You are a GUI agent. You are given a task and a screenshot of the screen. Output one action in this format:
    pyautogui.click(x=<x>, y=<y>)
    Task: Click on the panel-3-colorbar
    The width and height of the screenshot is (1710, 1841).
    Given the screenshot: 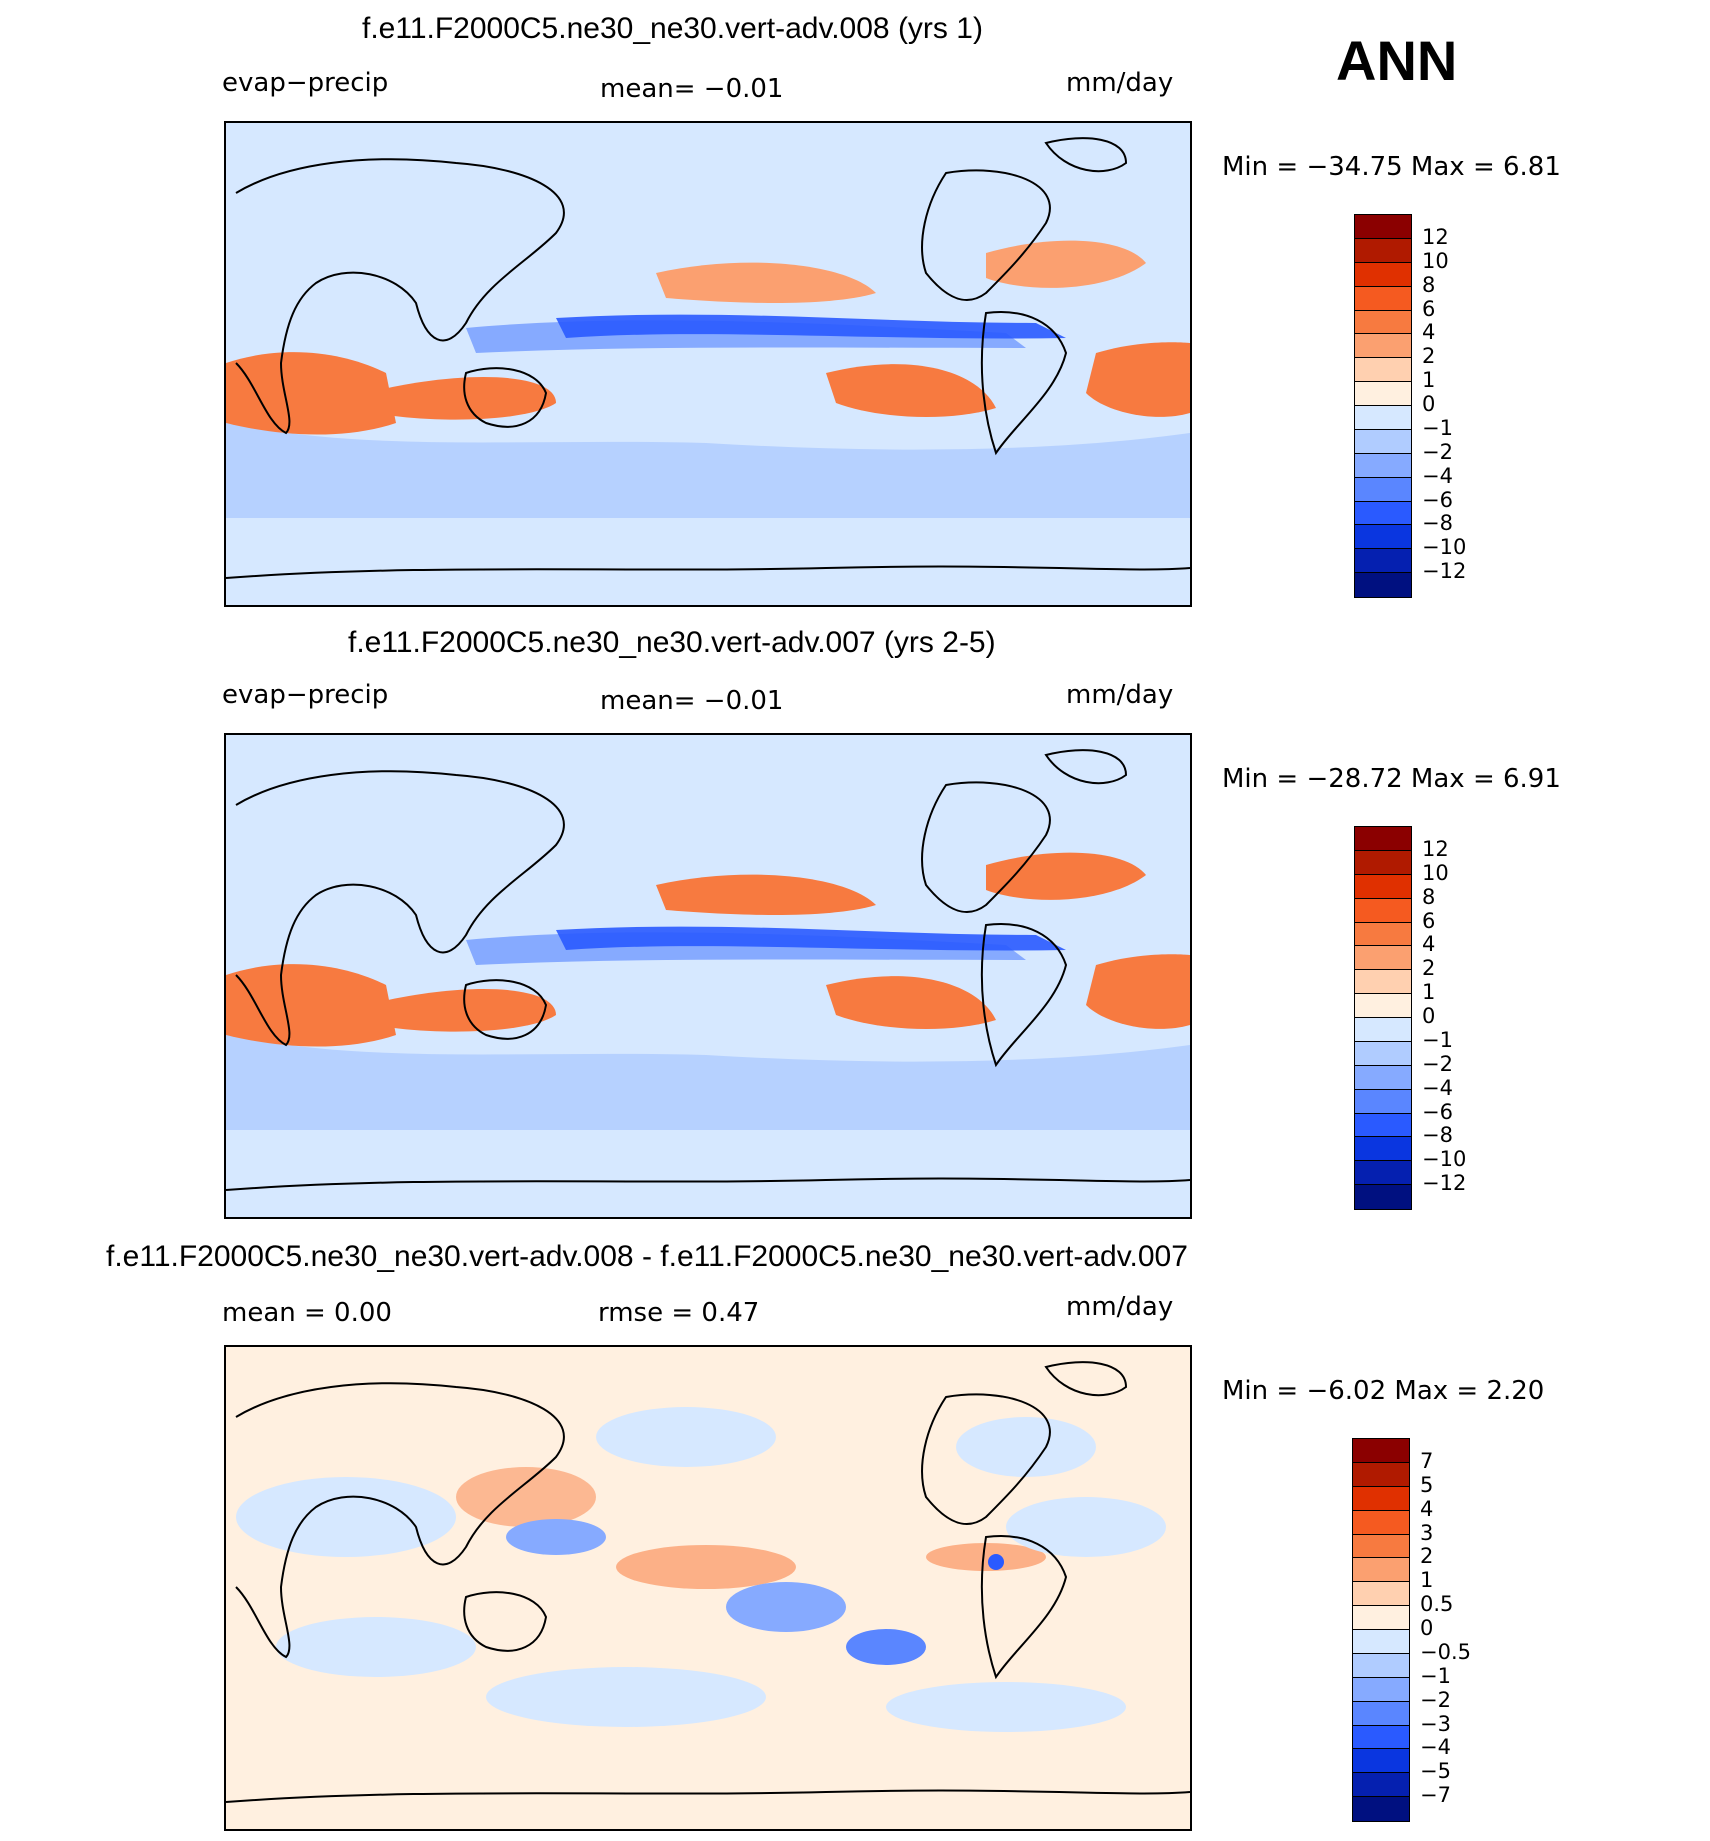 What is the action you would take?
    pyautogui.click(x=1381, y=1630)
    